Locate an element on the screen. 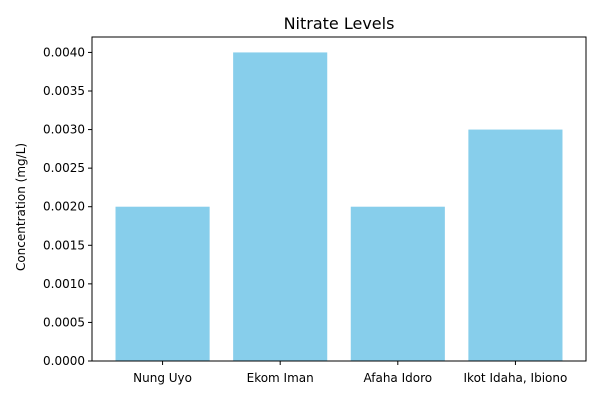  y-tick-label-6: 0.0030 is located at coordinates (64, 130).